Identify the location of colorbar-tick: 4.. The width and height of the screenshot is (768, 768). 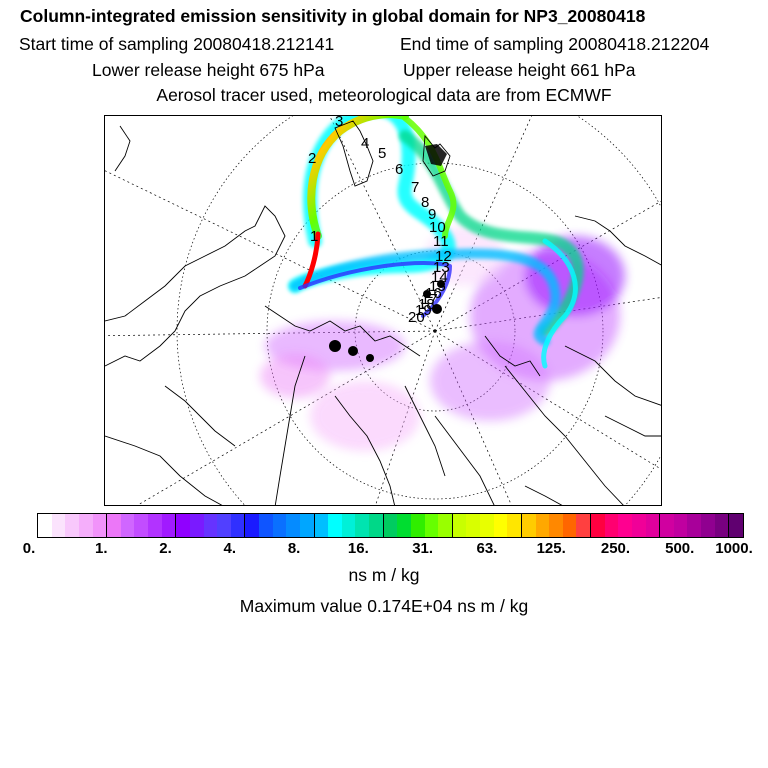
(230, 548).